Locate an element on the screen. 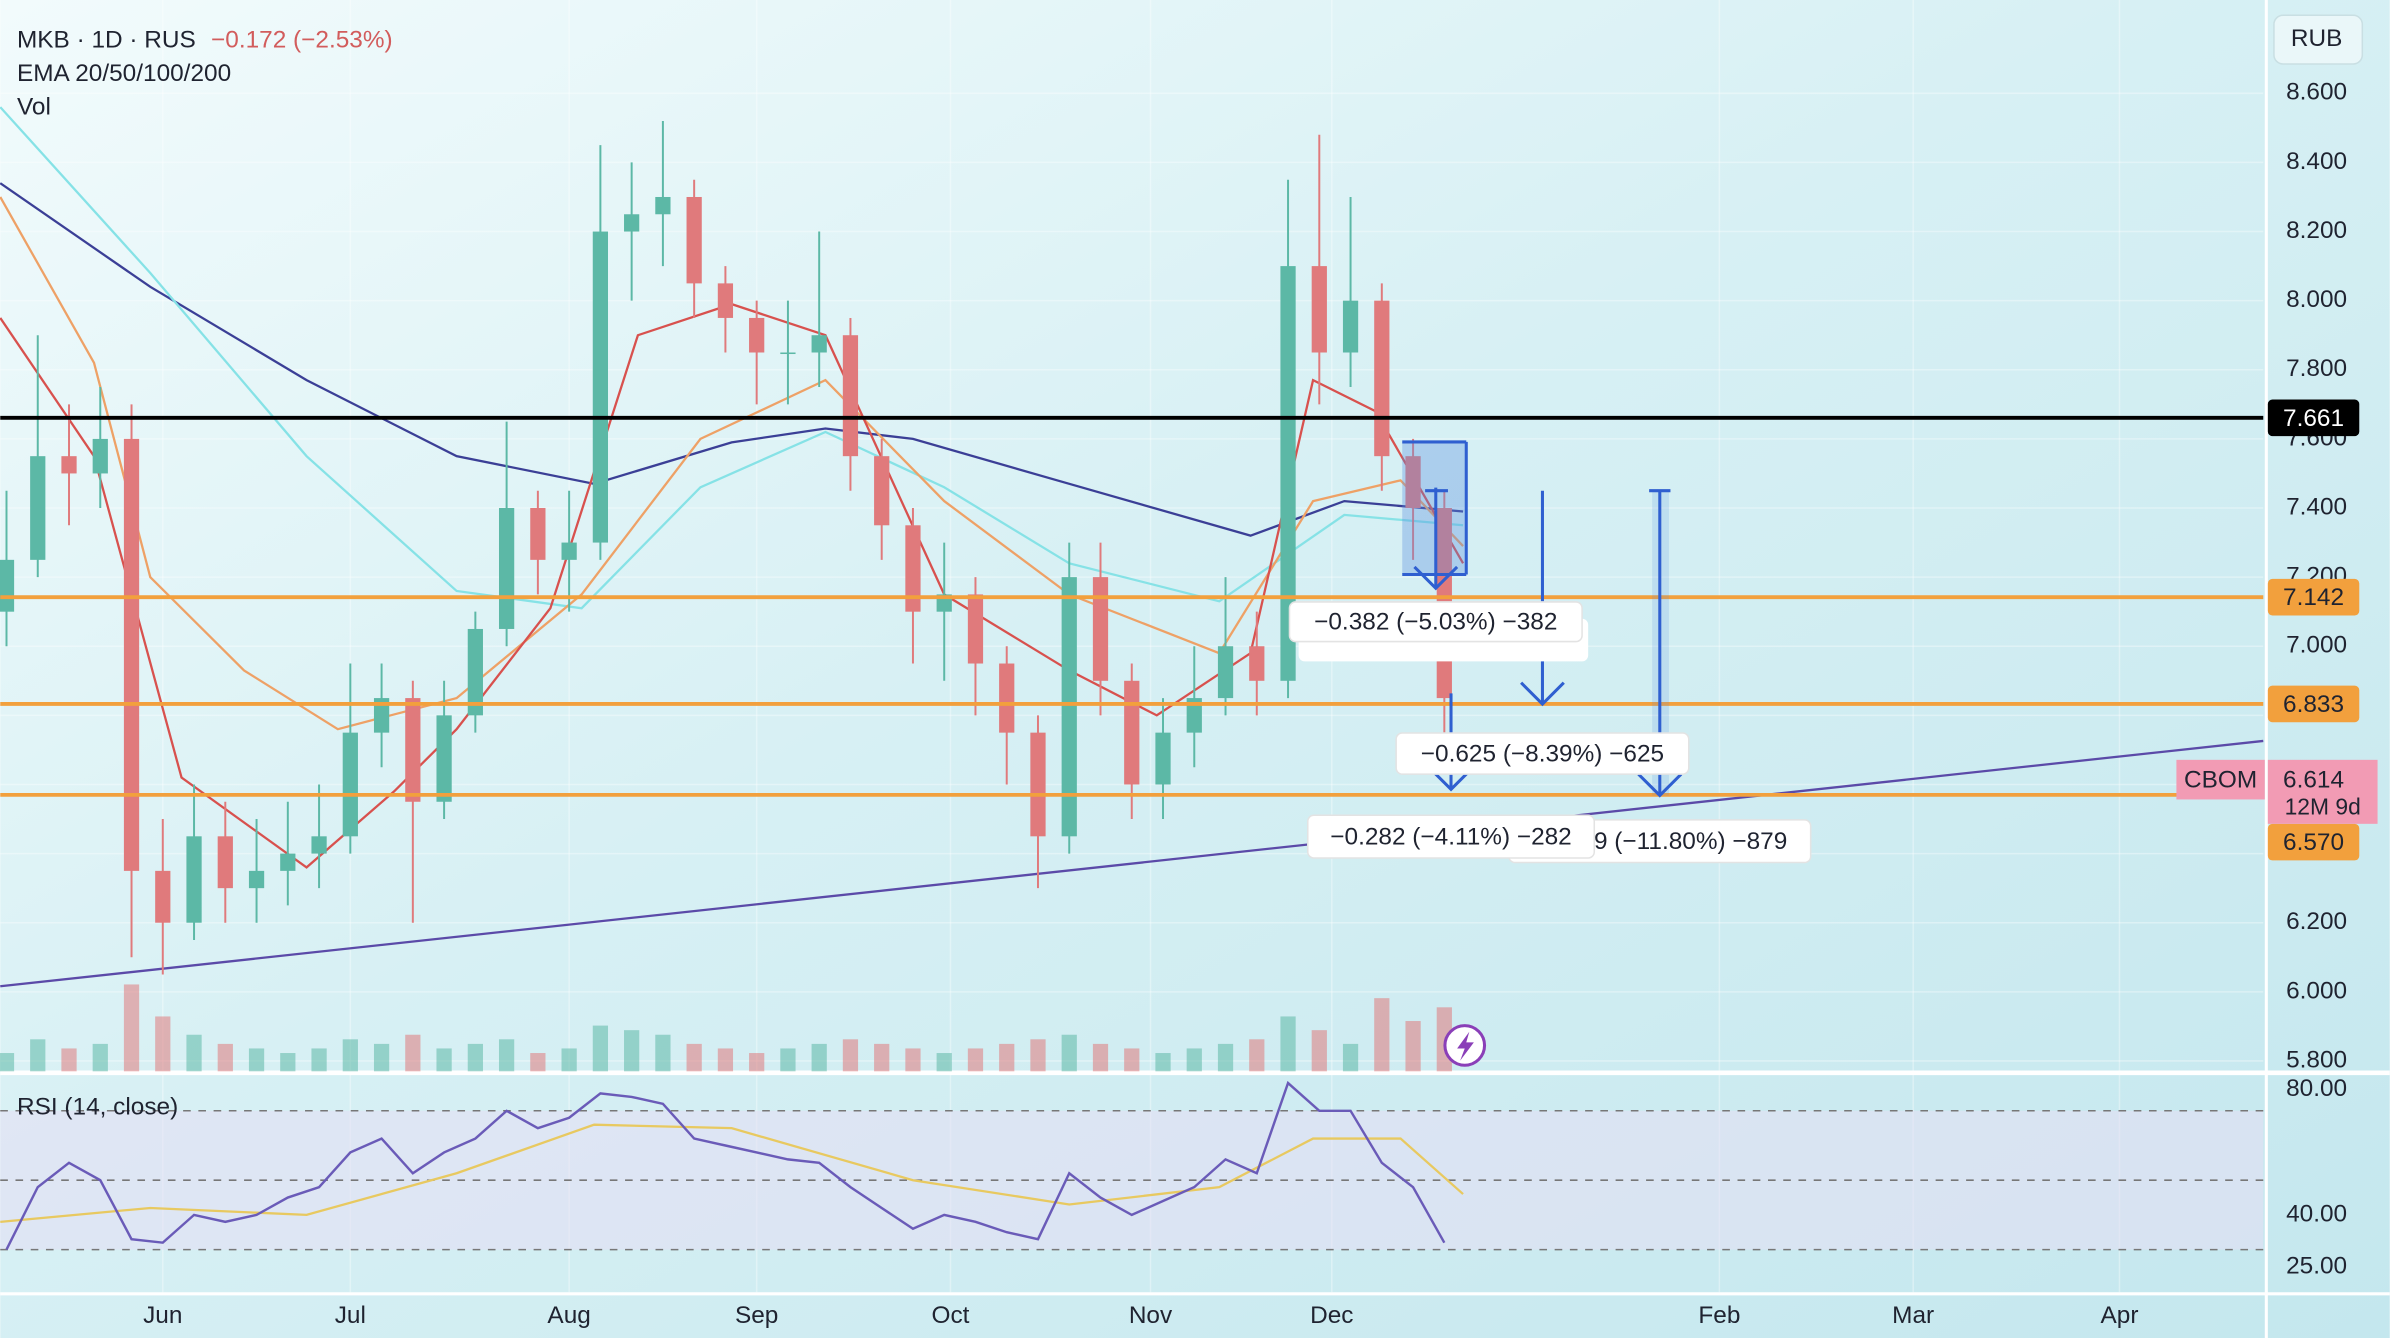 The image size is (2390, 1338). x-tick-label: Nov is located at coordinates (1151, 1315).